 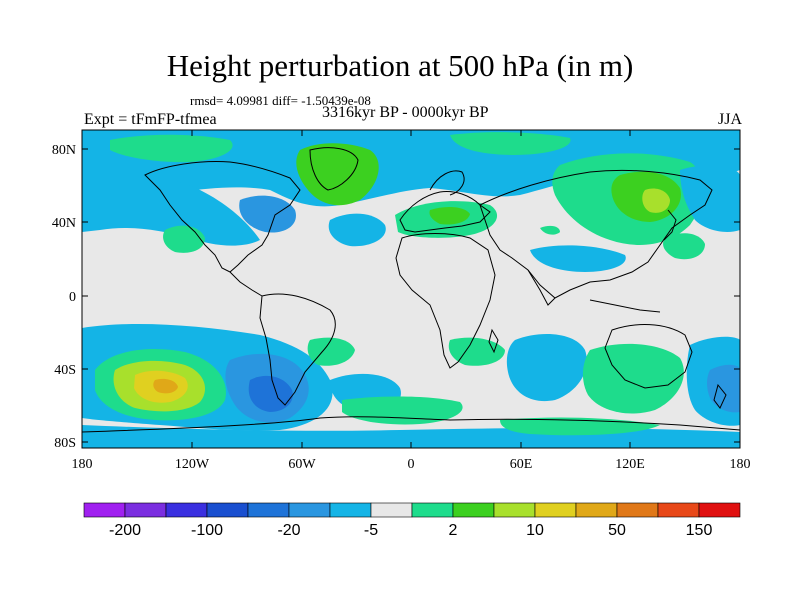 What do you see at coordinates (297, 349) in the screenshot?
I see `coast-south-america` at bounding box center [297, 349].